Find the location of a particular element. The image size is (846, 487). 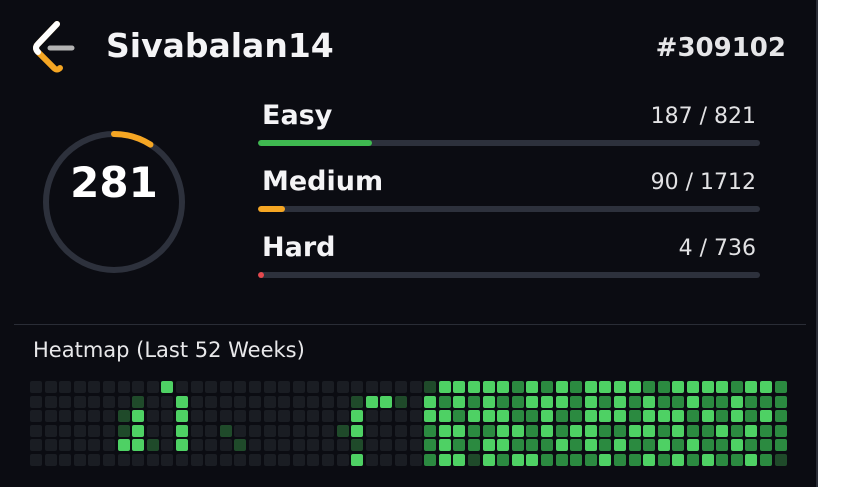

stat-label: Easy is located at coordinates (297, 115).